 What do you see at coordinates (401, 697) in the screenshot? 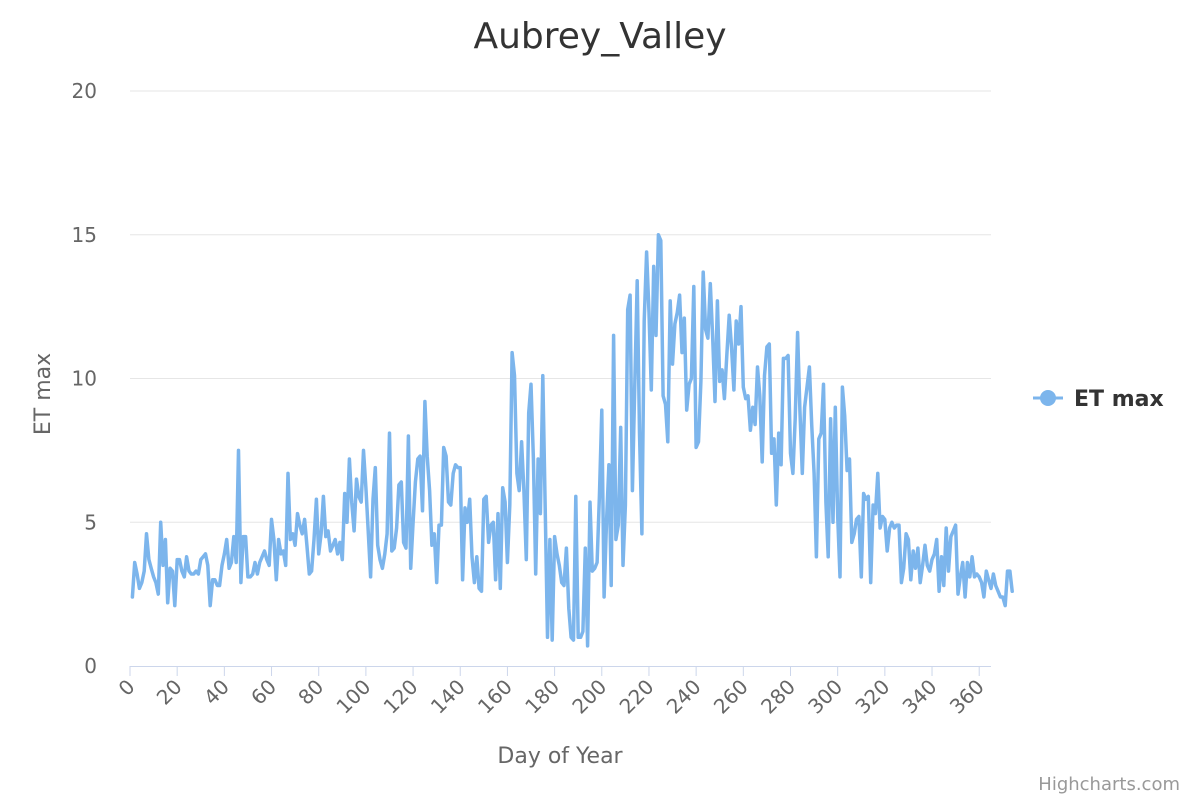
I see `x-tick-label: 120` at bounding box center [401, 697].